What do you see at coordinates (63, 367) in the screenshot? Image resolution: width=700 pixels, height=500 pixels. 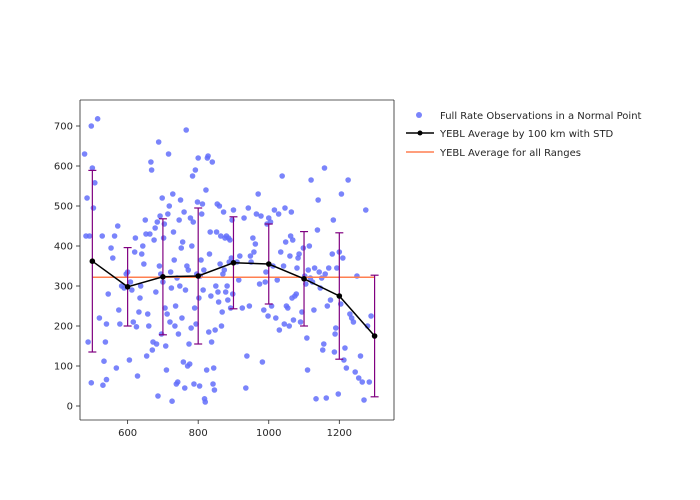 I see `y-tick-label: 100` at bounding box center [63, 367].